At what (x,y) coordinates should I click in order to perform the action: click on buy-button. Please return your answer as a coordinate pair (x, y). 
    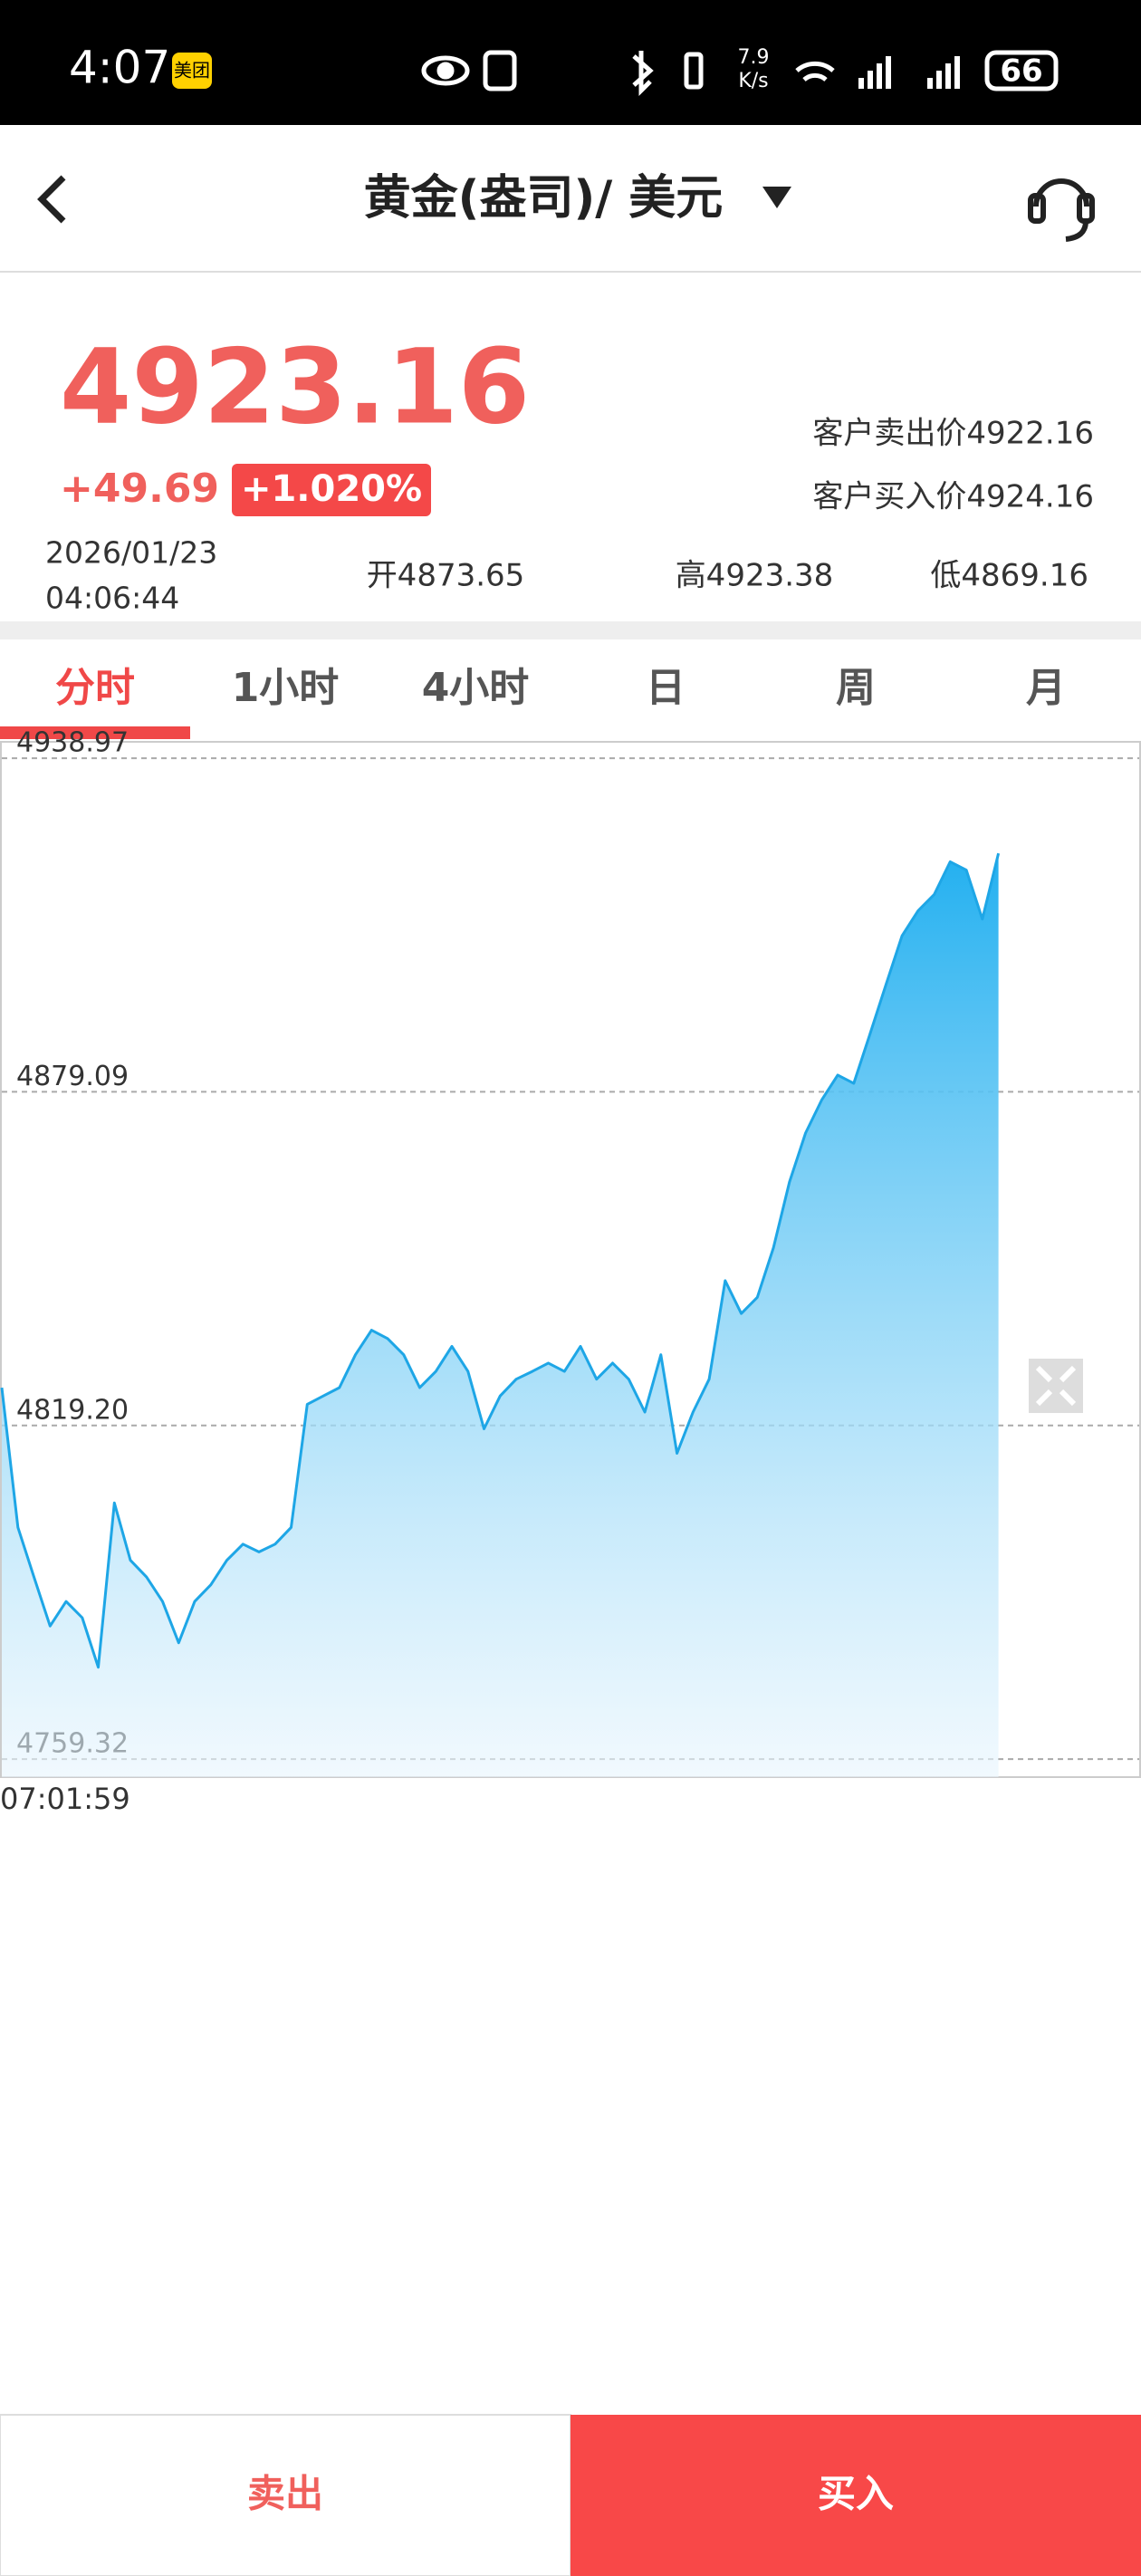
    Looking at the image, I should click on (856, 2495).